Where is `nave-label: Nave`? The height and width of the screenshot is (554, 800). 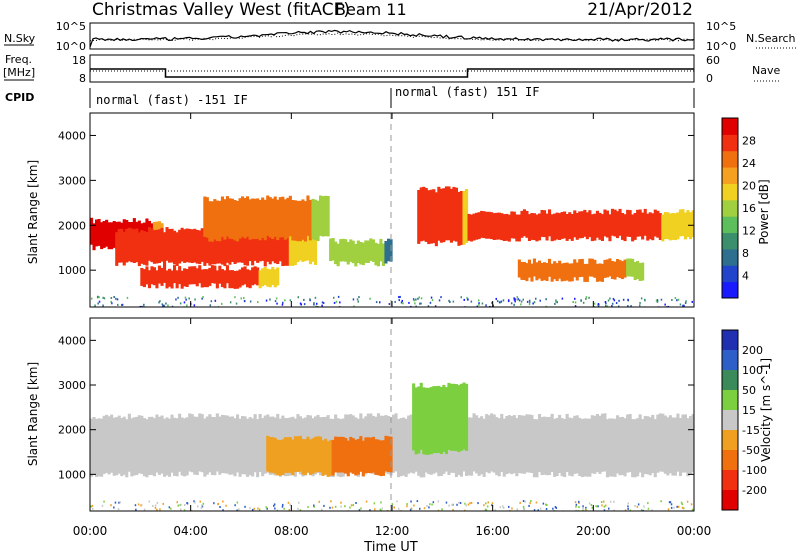
nave-label: Nave is located at coordinates (766, 70).